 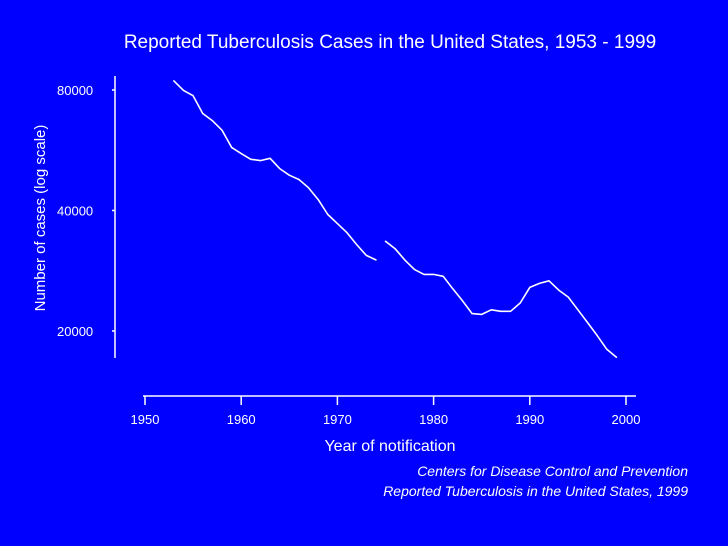 I want to click on x-tick-label: 1990, so click(x=529, y=419).